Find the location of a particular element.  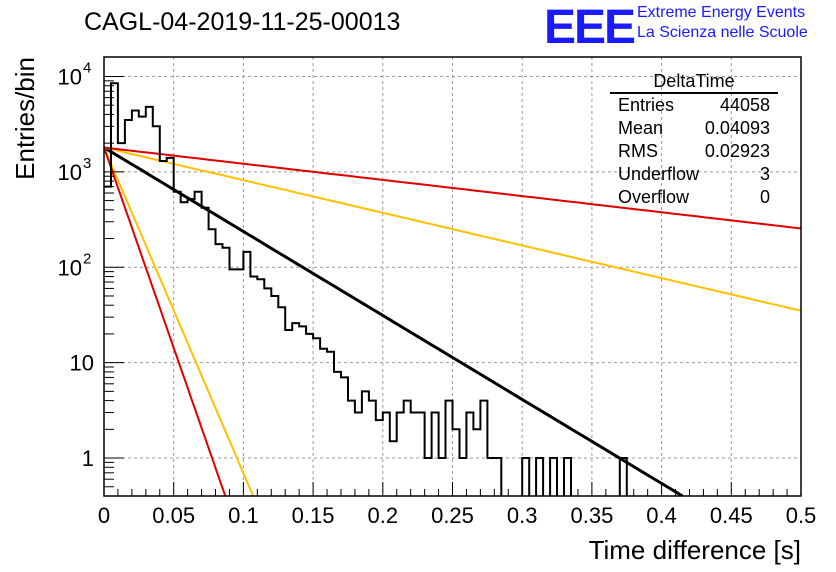

x-tick-label: 0.1 is located at coordinates (243, 515).